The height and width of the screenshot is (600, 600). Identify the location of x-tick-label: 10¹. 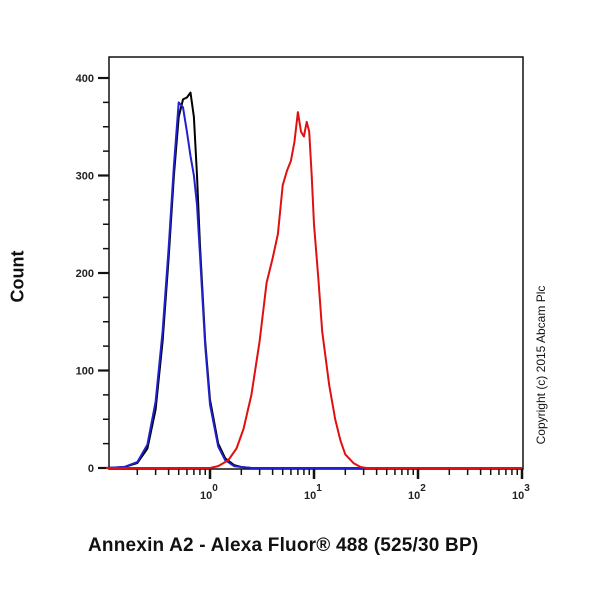
(313, 492).